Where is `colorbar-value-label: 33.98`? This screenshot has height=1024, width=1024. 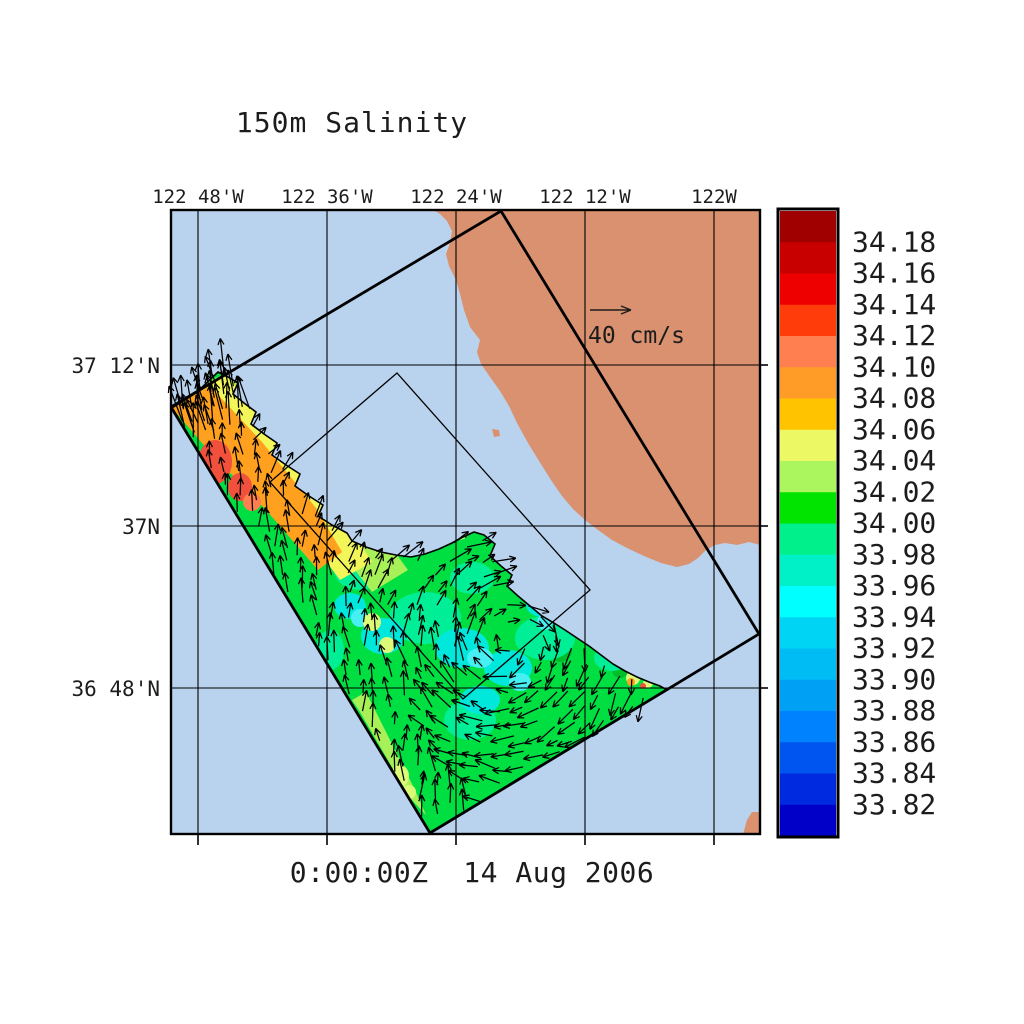
colorbar-value-label: 33.98 is located at coordinates (894, 554).